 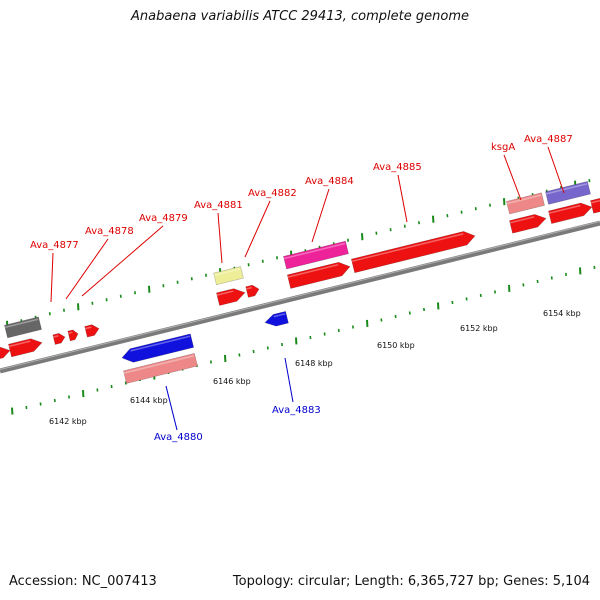 What do you see at coordinates (68, 421) in the screenshot?
I see `axis-tick-label: 6142 kbp` at bounding box center [68, 421].